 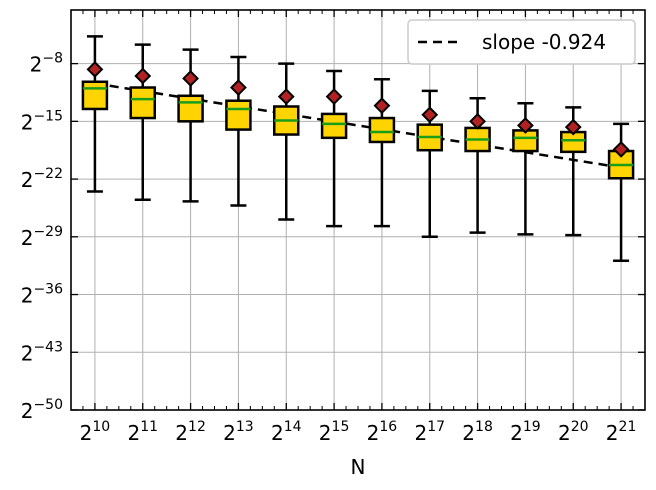 What do you see at coordinates (382, 153) in the screenshot?
I see `box-2^16` at bounding box center [382, 153].